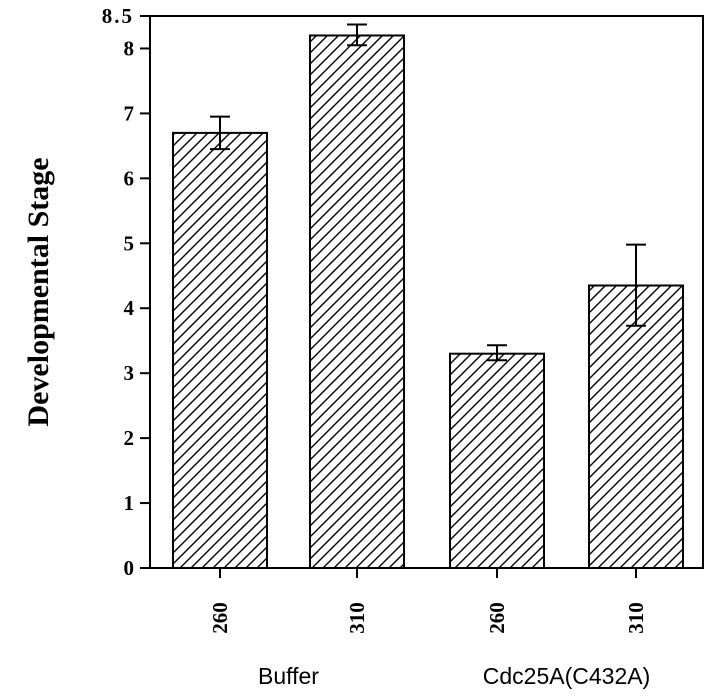 The width and height of the screenshot is (714, 696). What do you see at coordinates (129, 438) in the screenshot?
I see `y-tick-label: 2` at bounding box center [129, 438].